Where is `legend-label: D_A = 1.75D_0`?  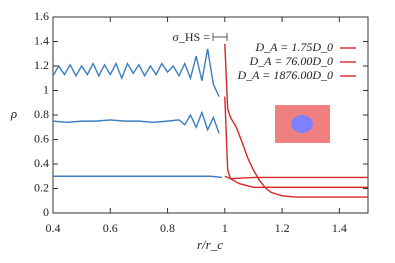
legend-label: D_A = 1.75D_0 is located at coordinates (293, 47).